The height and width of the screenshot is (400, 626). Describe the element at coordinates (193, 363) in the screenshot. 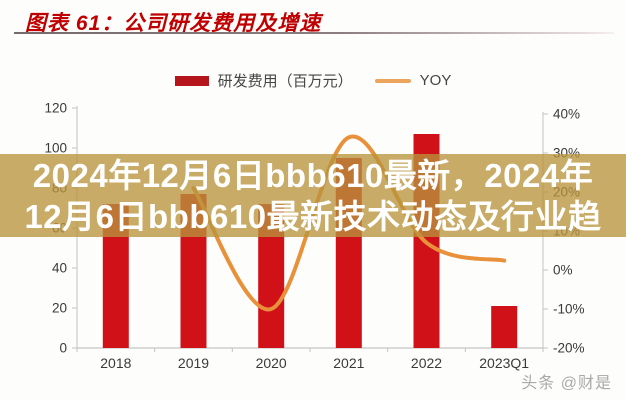

I see `x-tick-label-2019: 2019` at that location.